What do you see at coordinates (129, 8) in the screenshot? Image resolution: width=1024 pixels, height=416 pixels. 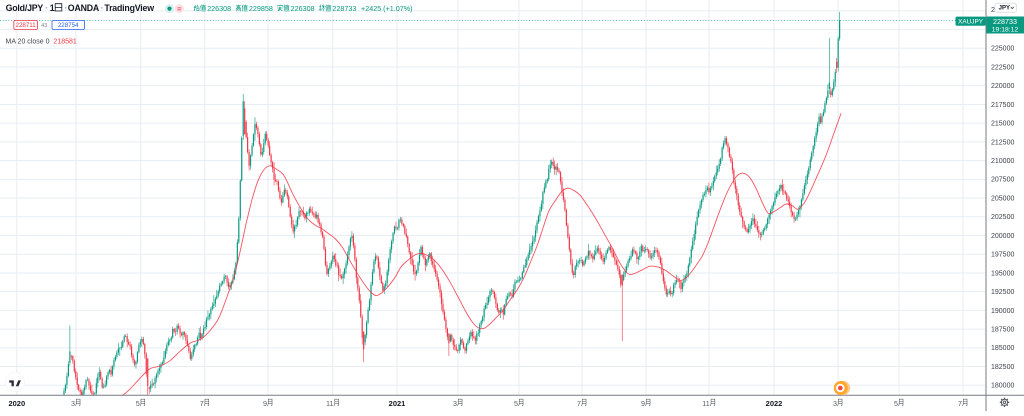 I see `svg-text: TradingView` at bounding box center [129, 8].